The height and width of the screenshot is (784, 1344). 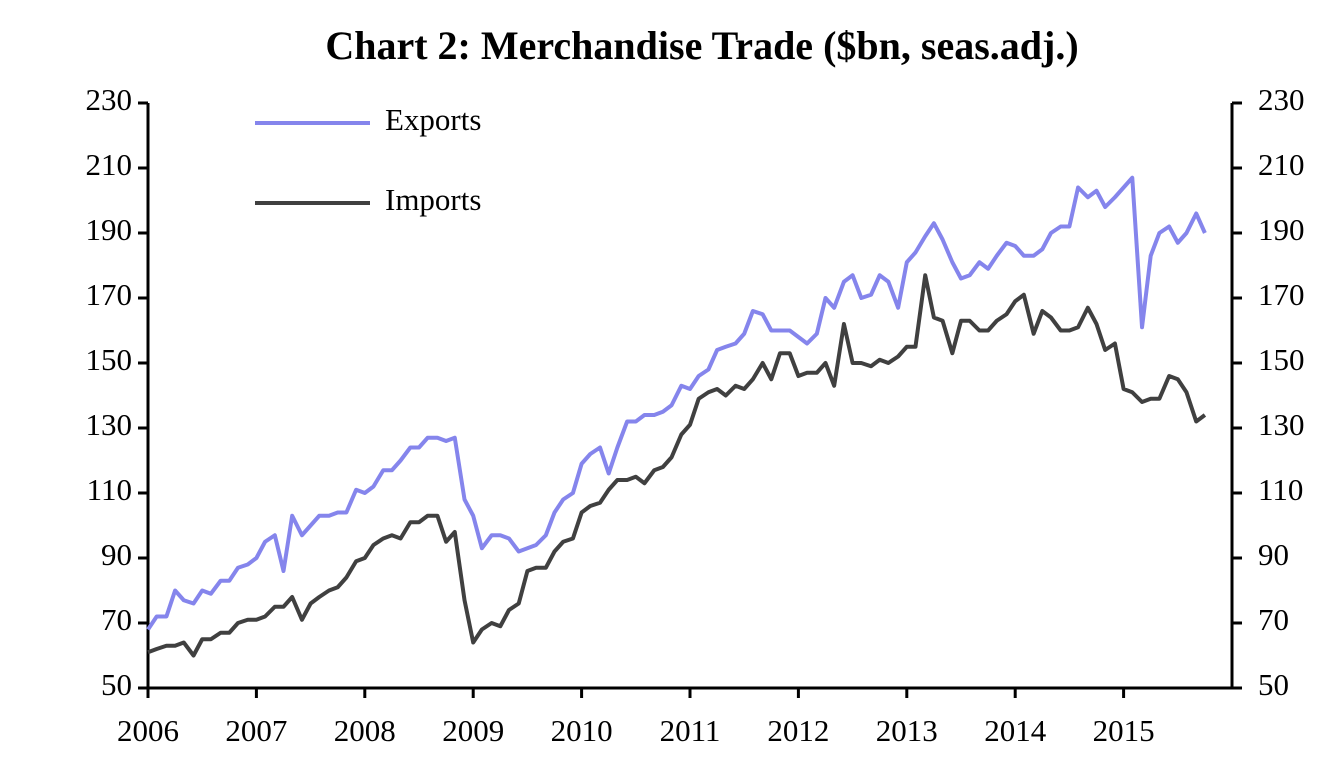 What do you see at coordinates (1281, 424) in the screenshot?
I see `y2-tick-label: 130` at bounding box center [1281, 424].